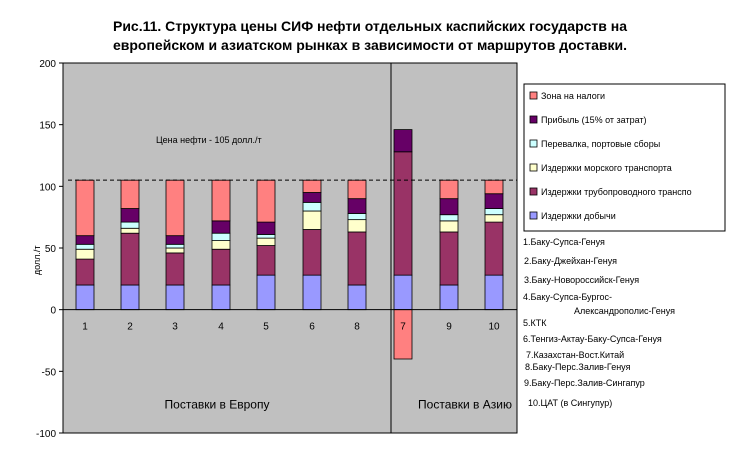 The image size is (730, 456). I want to click on x-tick-label: 4, so click(221, 327).